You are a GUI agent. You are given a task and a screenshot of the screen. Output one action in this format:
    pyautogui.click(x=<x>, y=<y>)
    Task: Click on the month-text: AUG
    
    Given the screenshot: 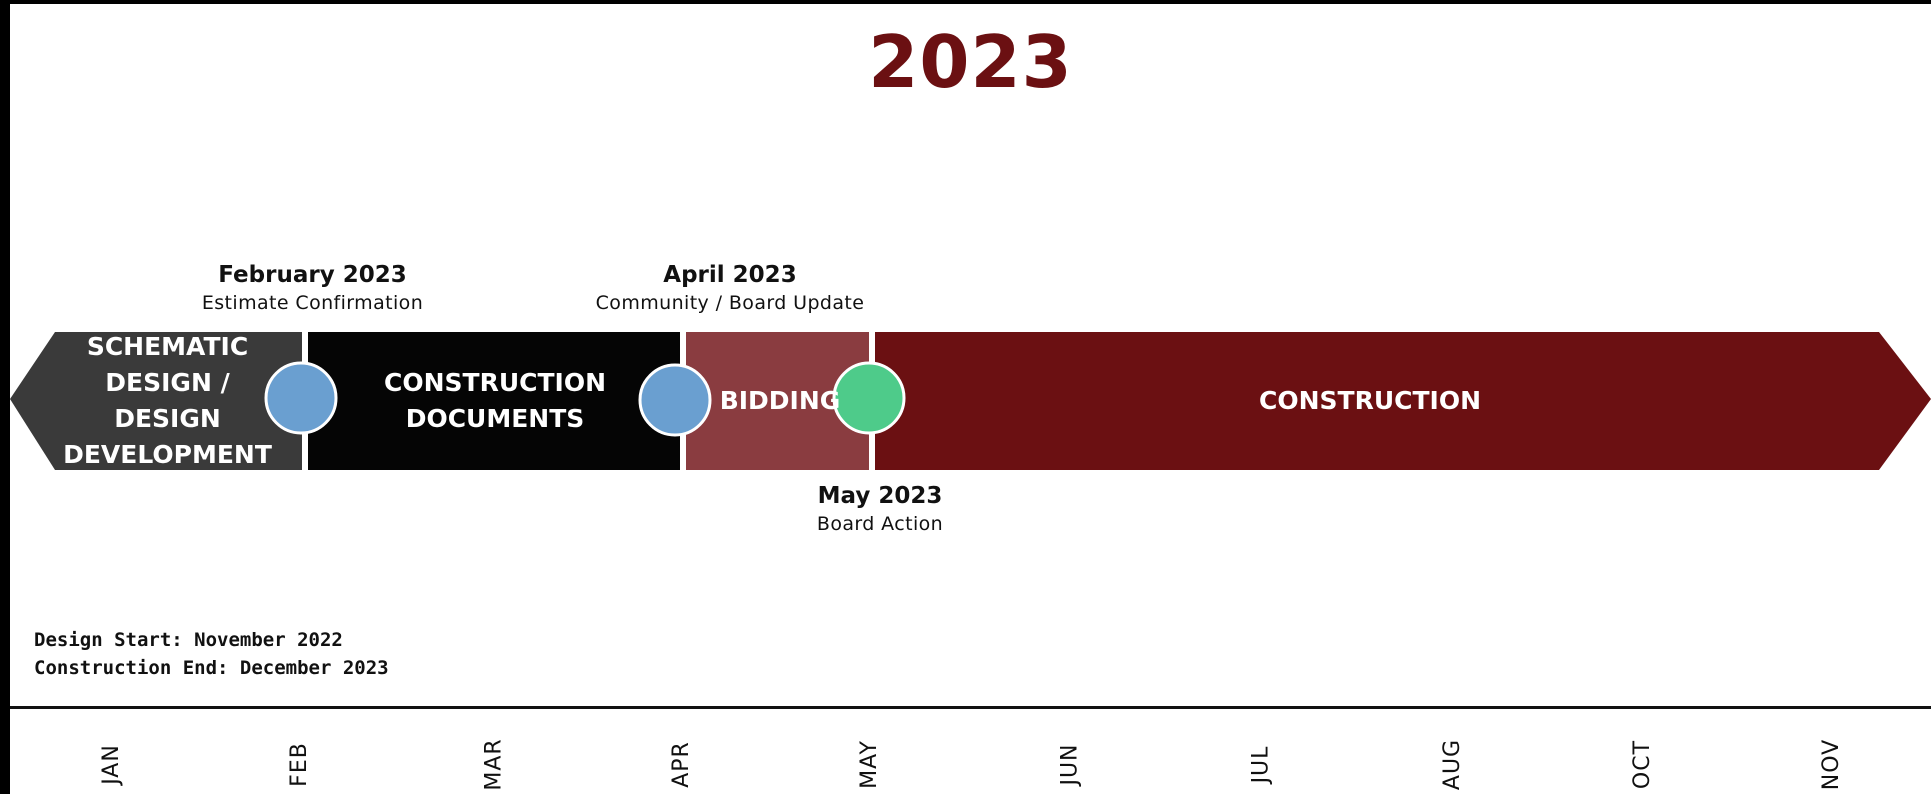 What is the action you would take?
    pyautogui.click(x=1453, y=764)
    